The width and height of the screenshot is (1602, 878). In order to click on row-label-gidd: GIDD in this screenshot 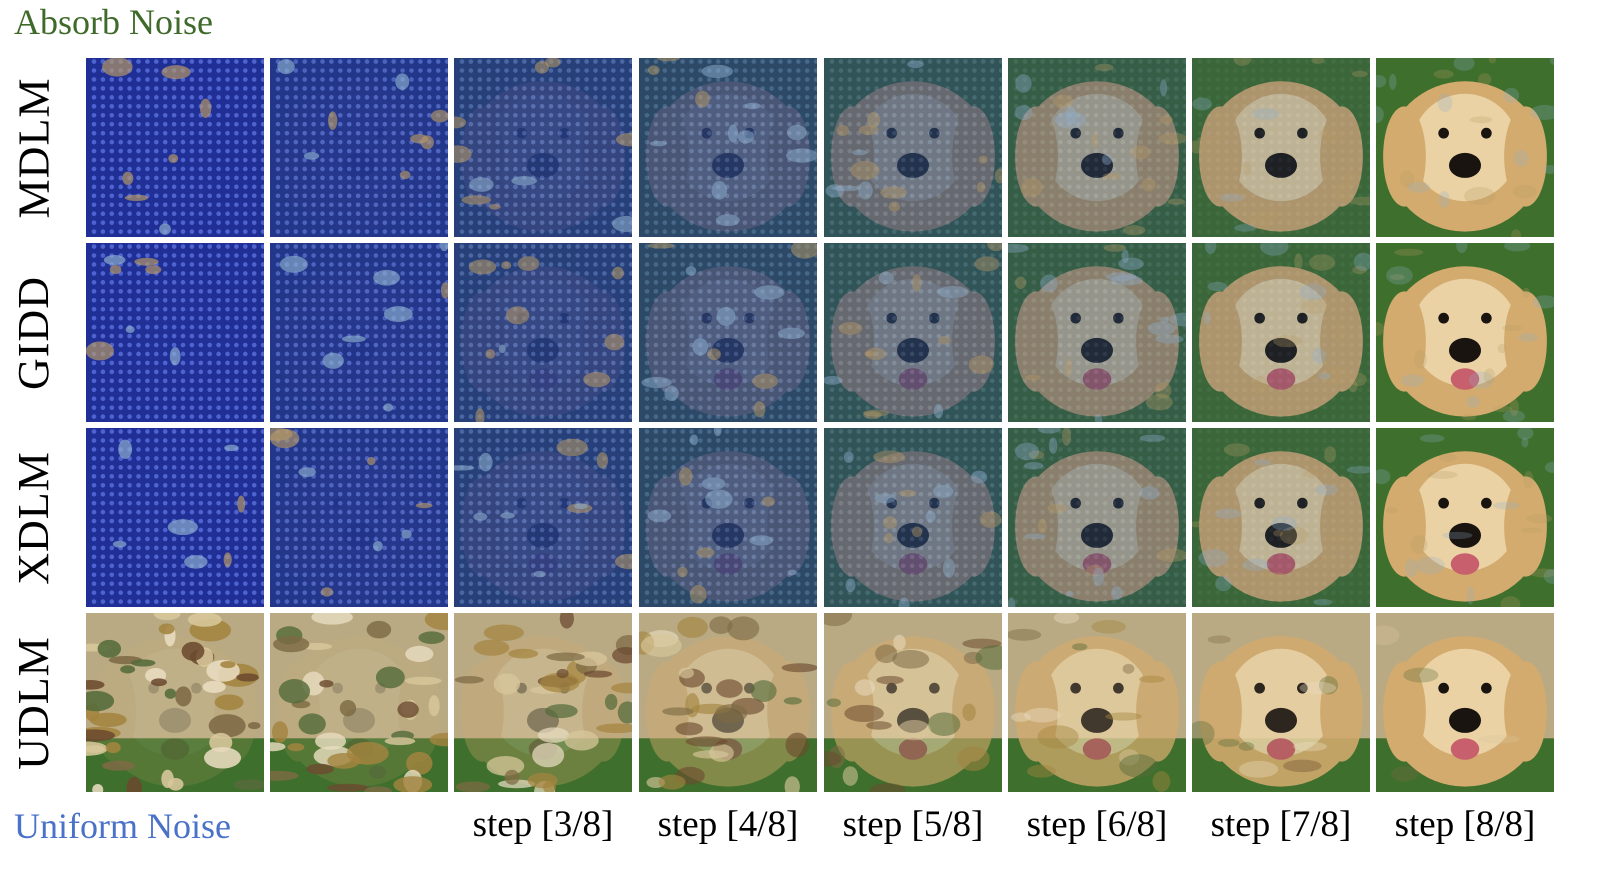, I will do `click(34, 332)`.